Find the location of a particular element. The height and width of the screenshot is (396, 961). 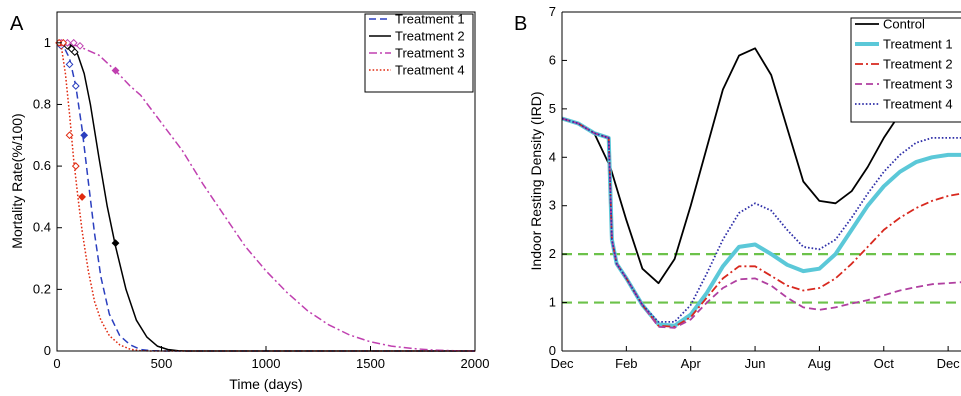

legend-label: Control is located at coordinates (904, 24).